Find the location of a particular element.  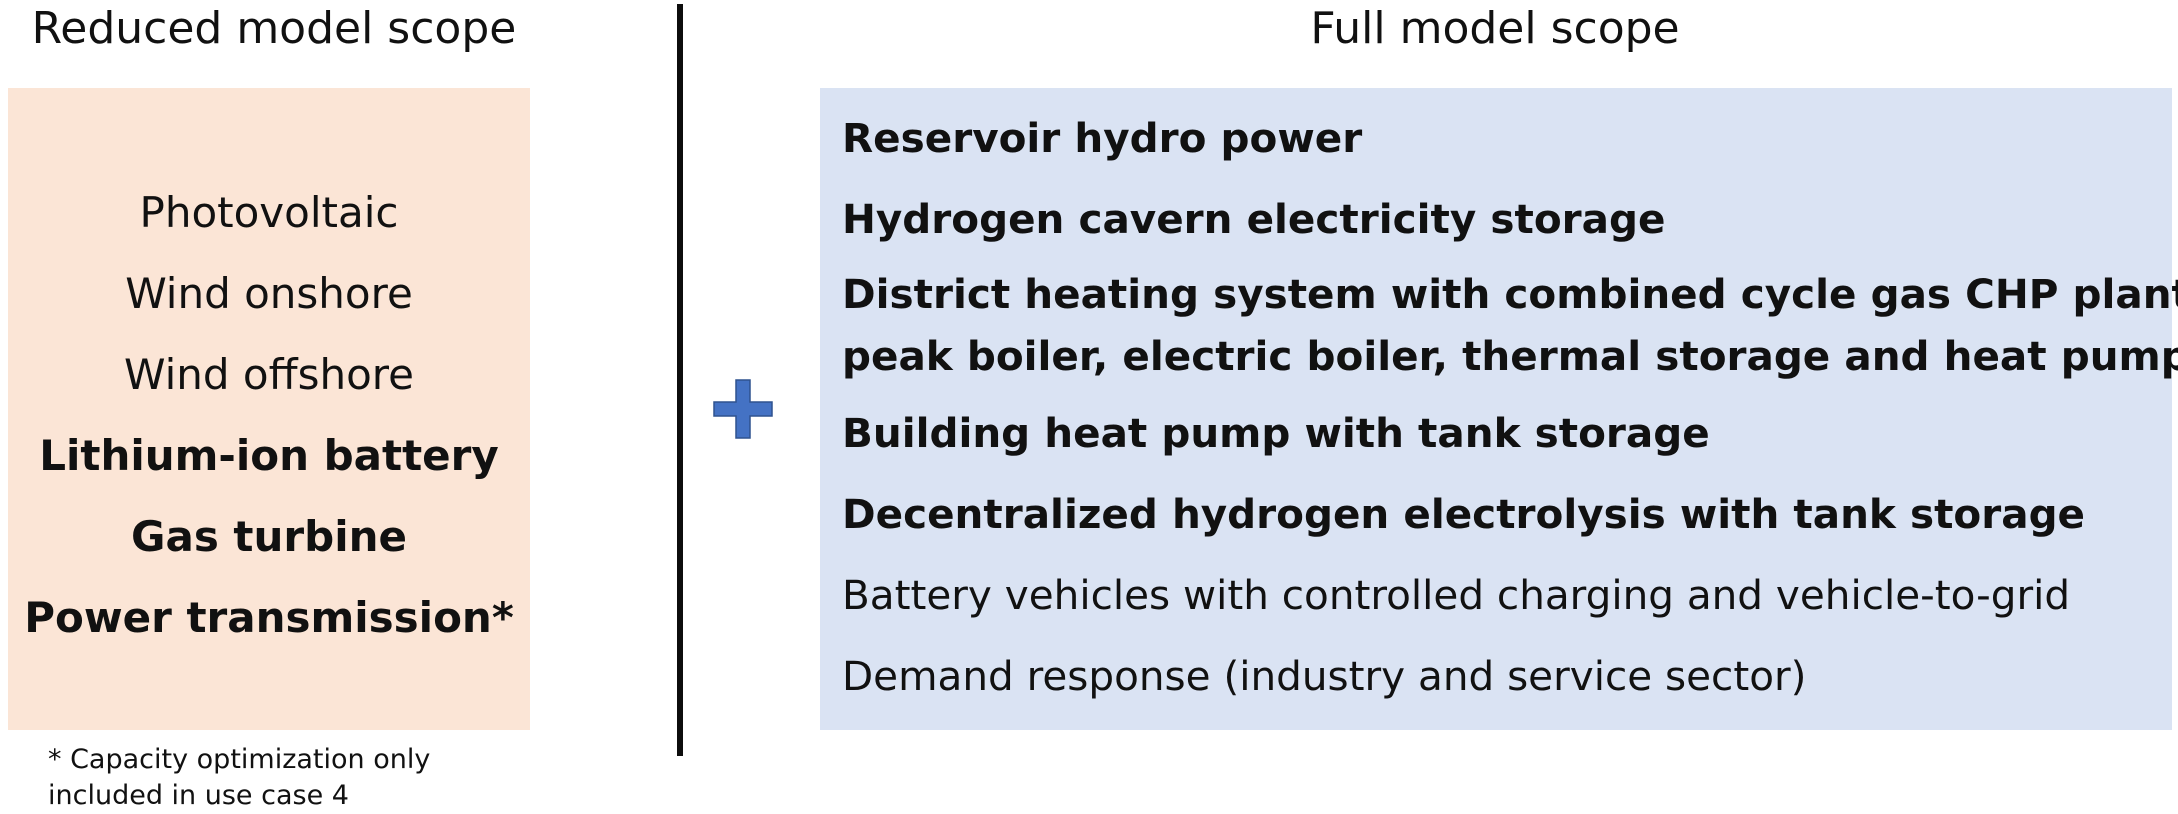

full-item-hydrogen-cavern: Hydrogen cavern electricity storage is located at coordinates (1254, 219).